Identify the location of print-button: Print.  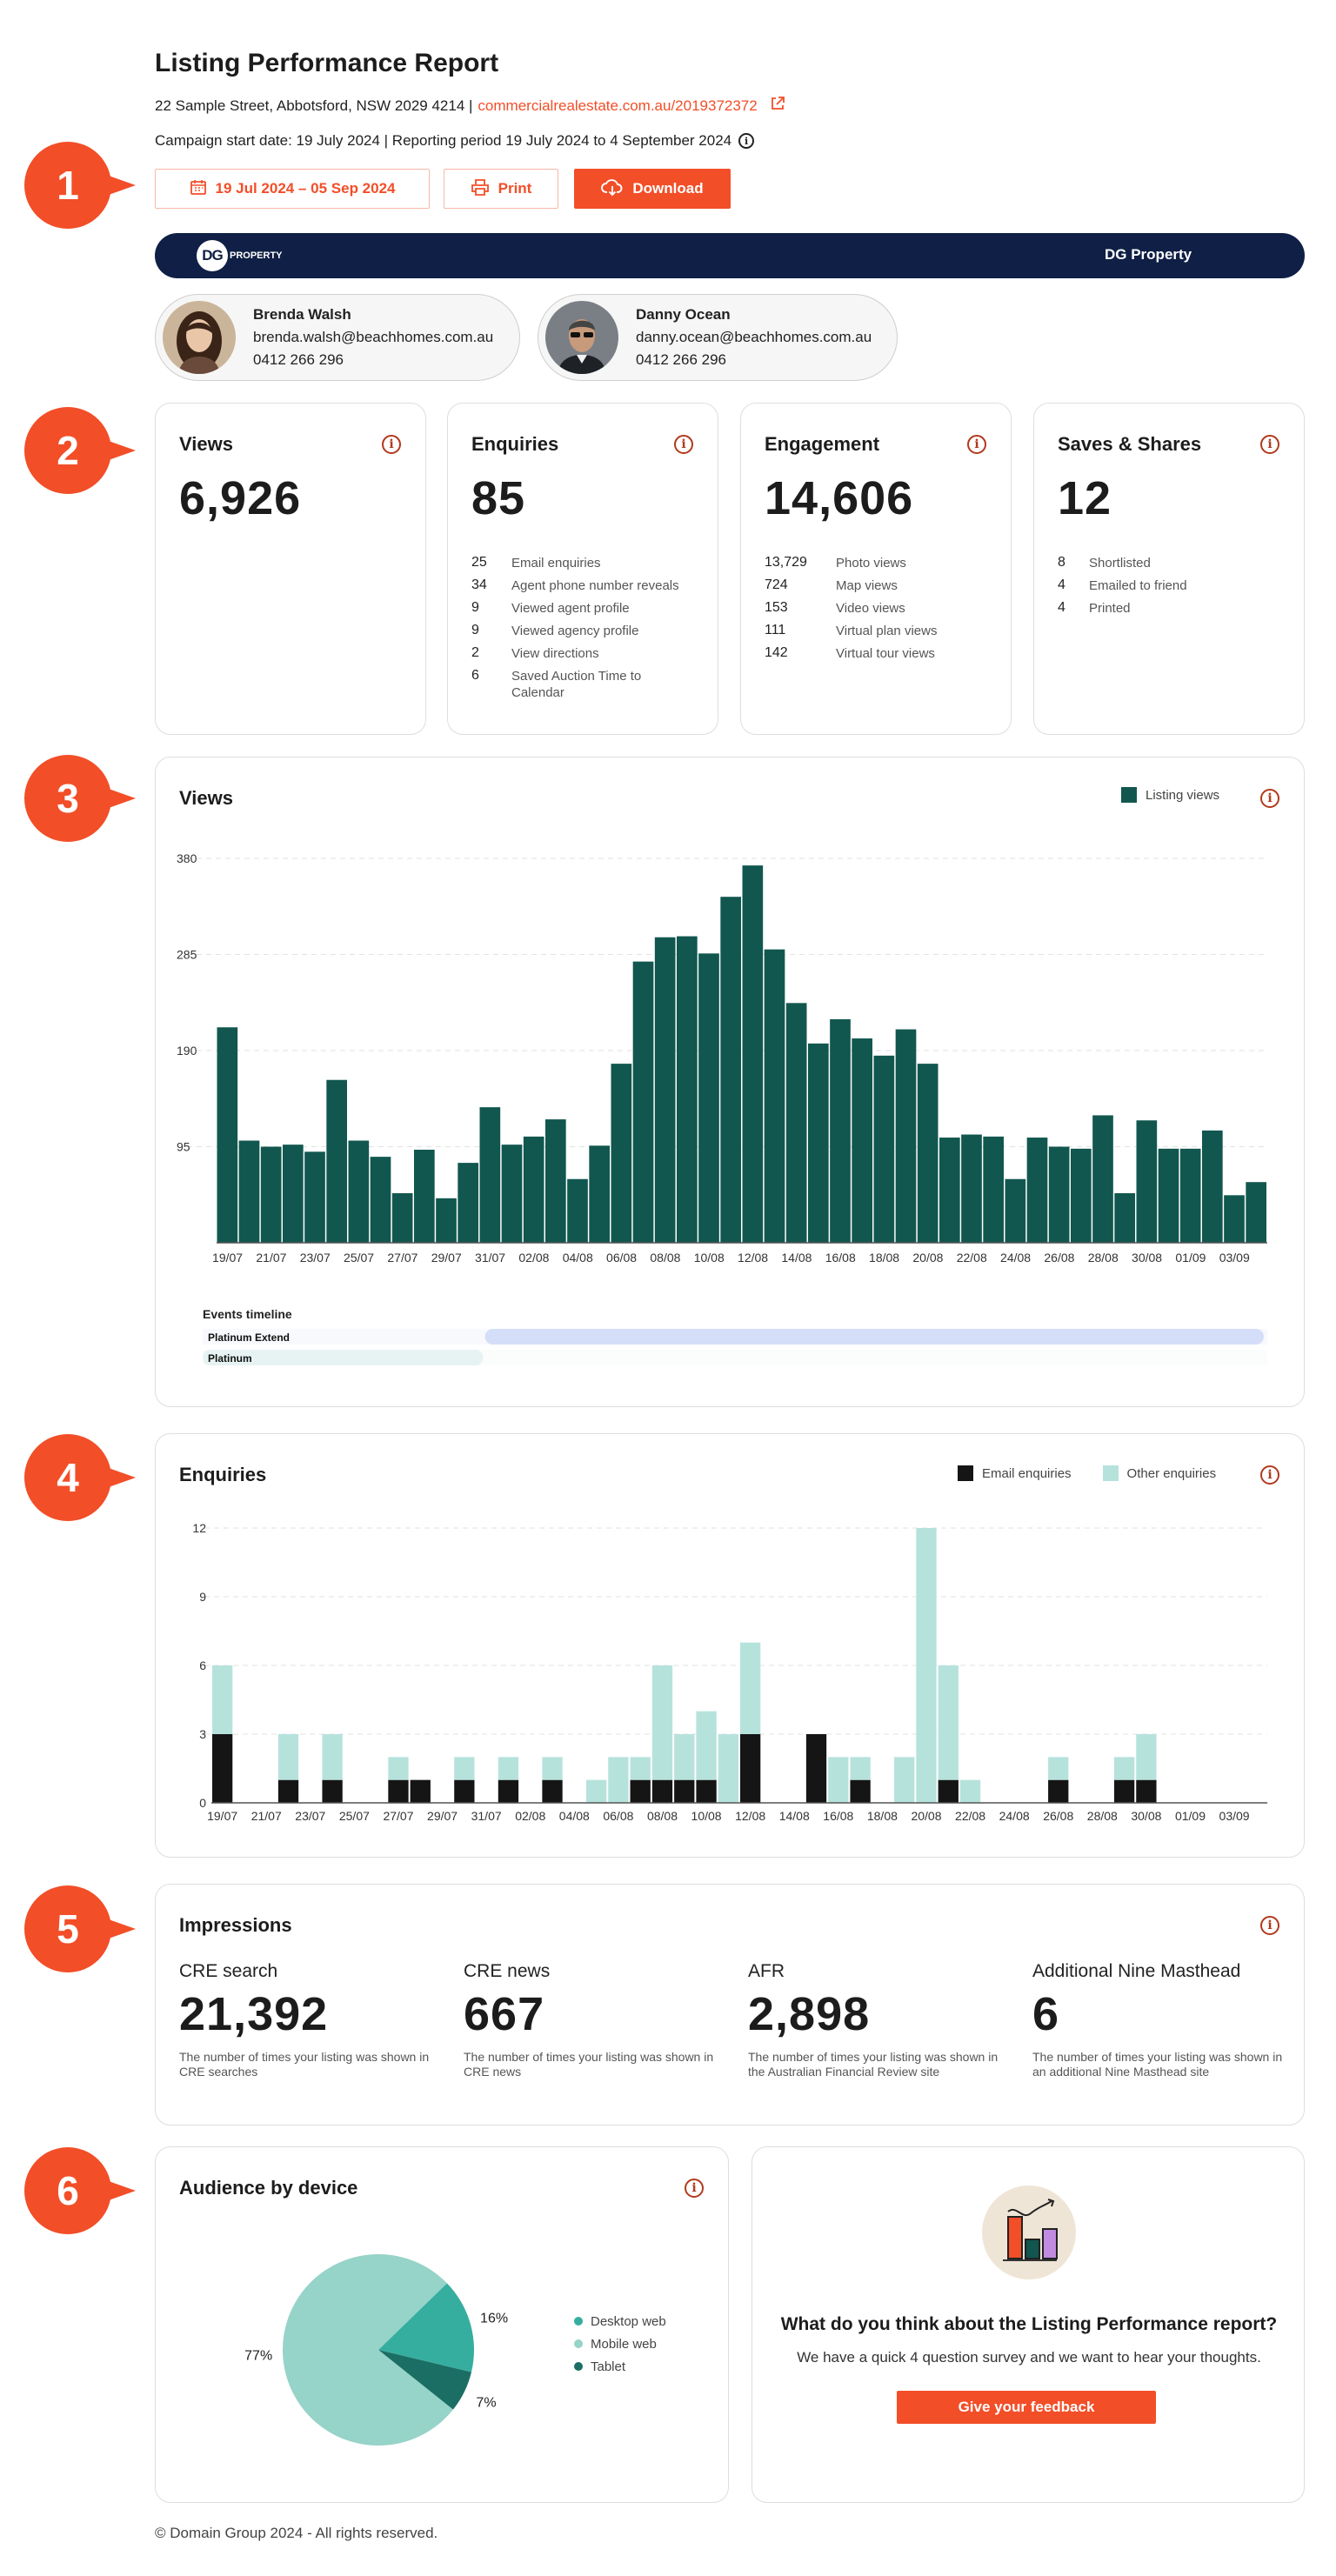
(501, 189).